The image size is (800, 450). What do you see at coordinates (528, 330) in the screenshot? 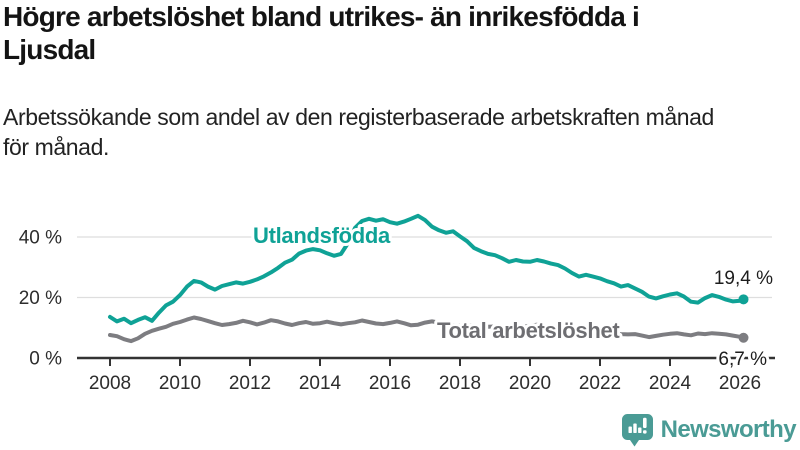
I see `series-label-total: Total arbetslöshet` at bounding box center [528, 330].